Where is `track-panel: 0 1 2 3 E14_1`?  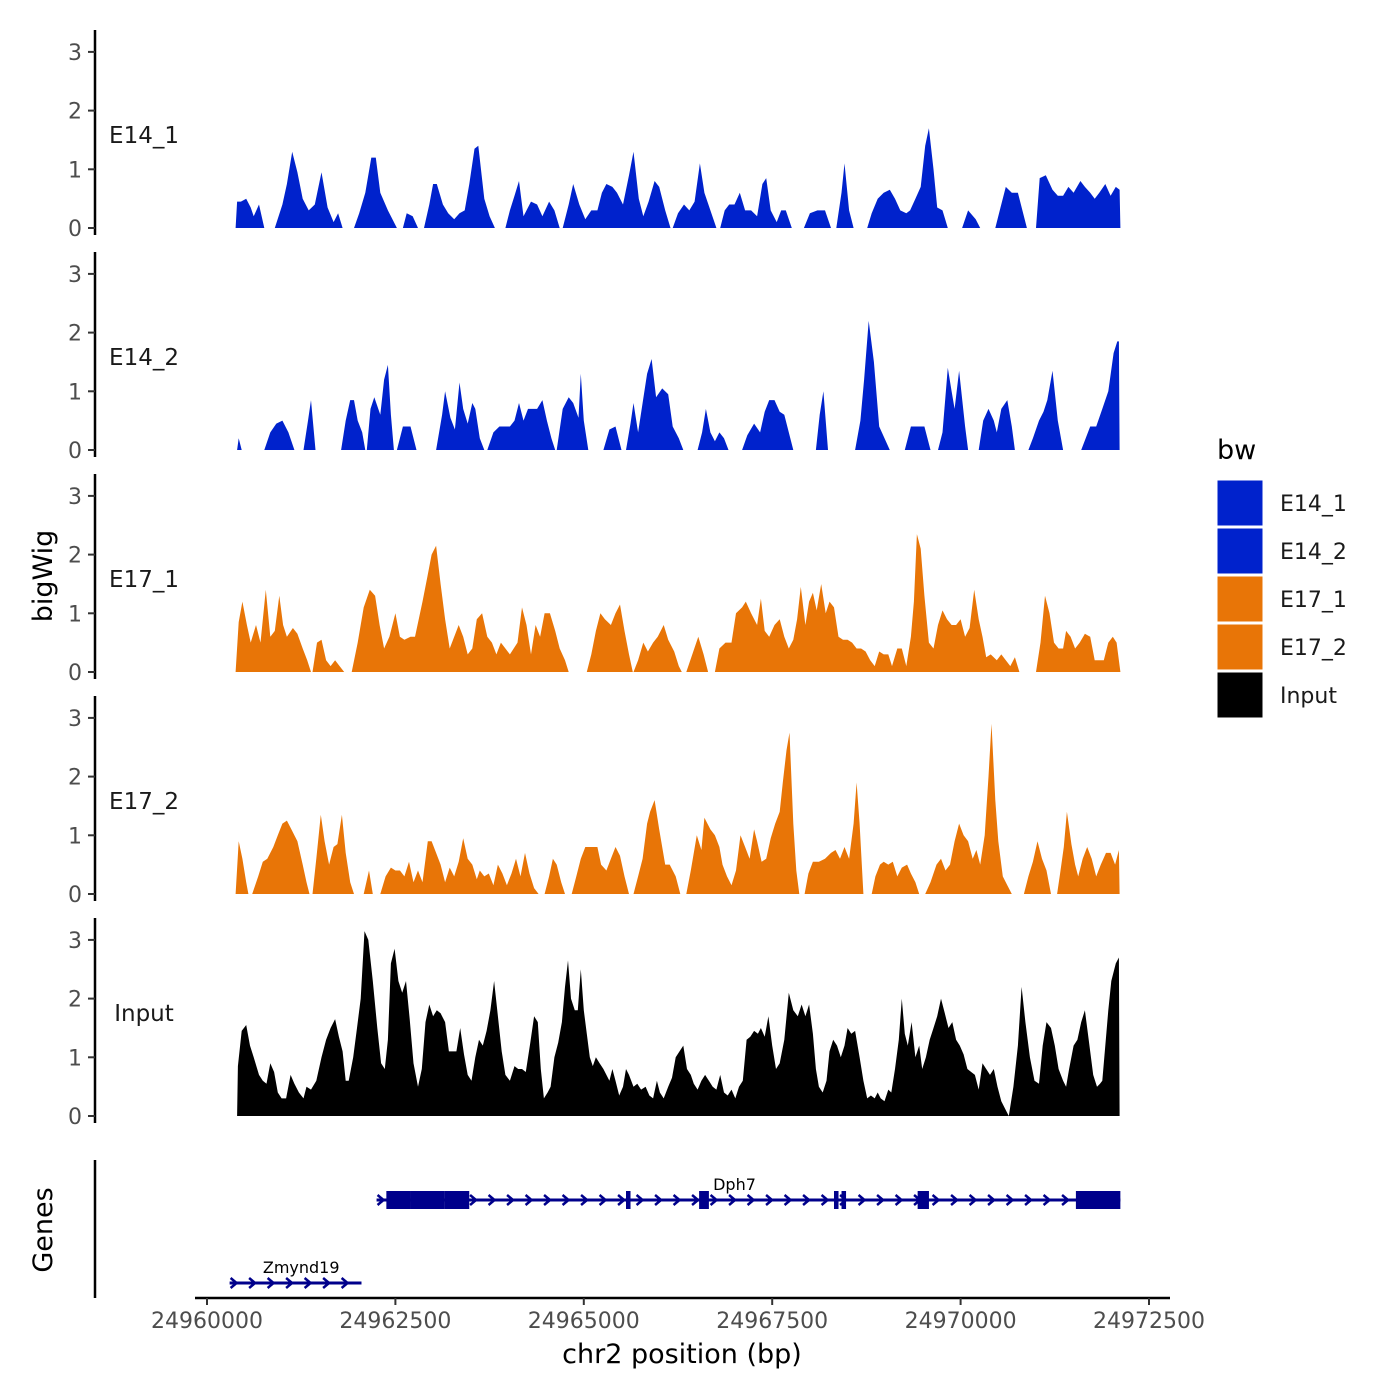 track-panel: 0 1 2 3 E14_1 is located at coordinates (594, 136).